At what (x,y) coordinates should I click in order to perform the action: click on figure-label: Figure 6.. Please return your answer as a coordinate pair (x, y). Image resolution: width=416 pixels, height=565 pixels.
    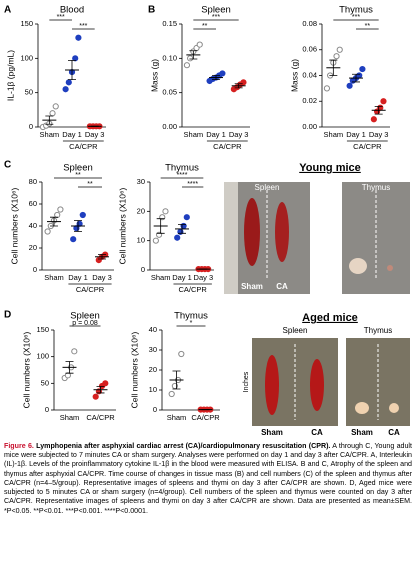
    Looking at the image, I should click on (19, 446).